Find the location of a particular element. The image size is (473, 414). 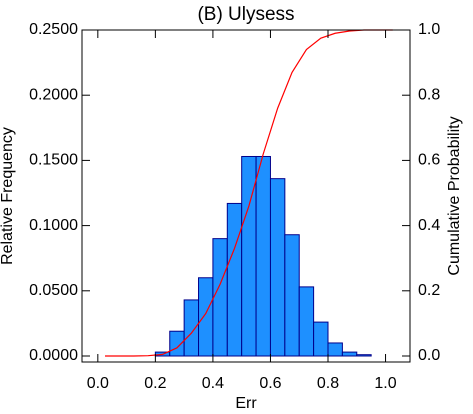

y2-tick-label: 0.0 is located at coordinates (429, 355).